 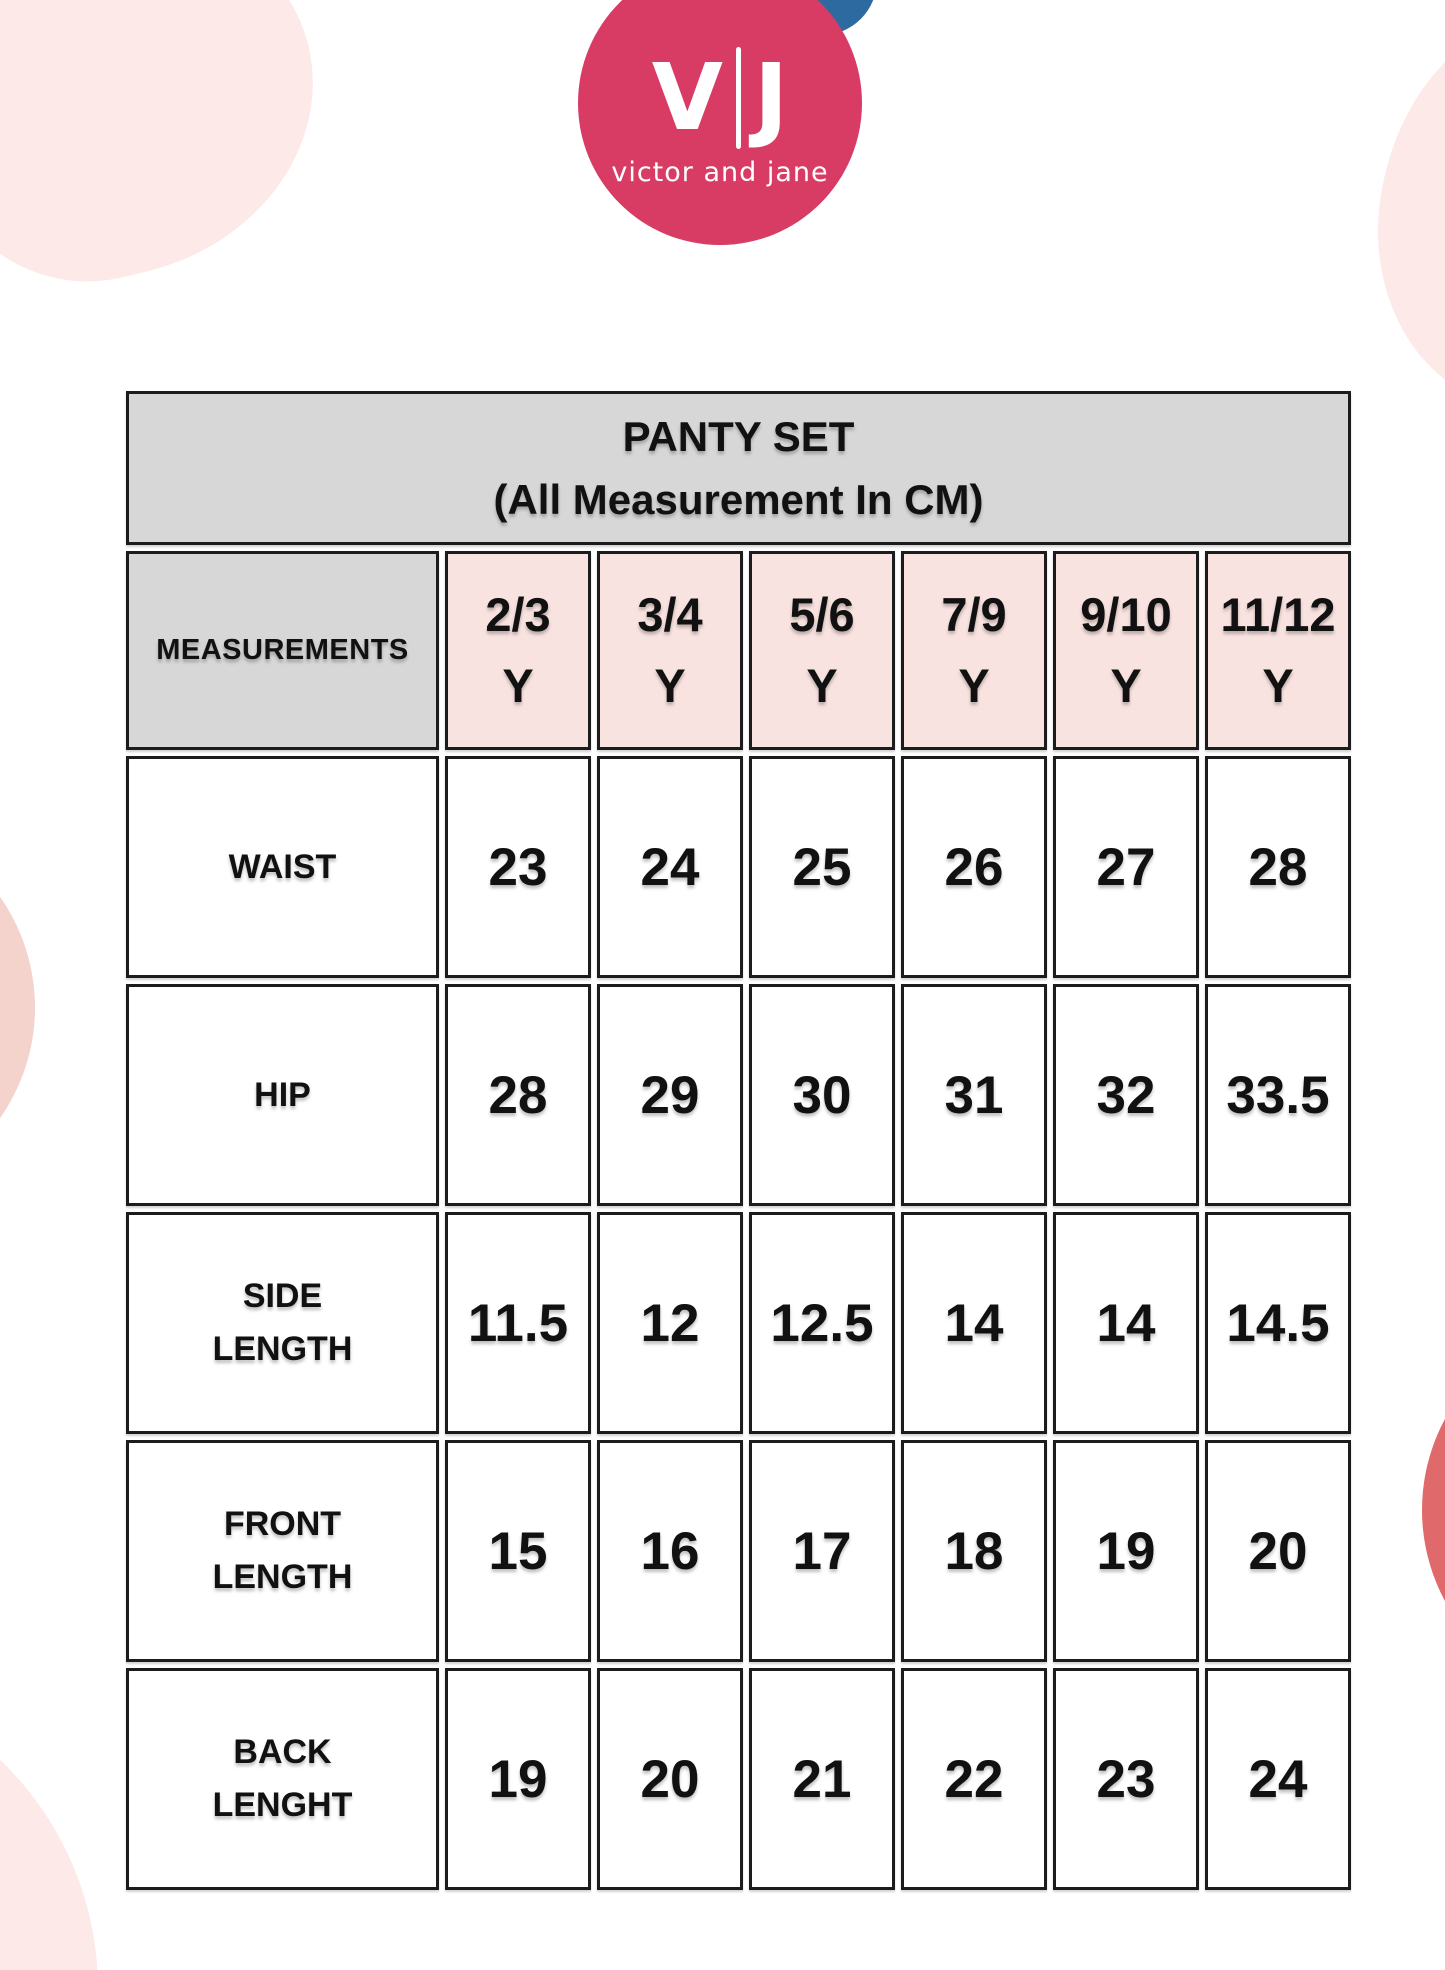 What do you see at coordinates (282, 1095) in the screenshot?
I see `row-label-hip: HIP` at bounding box center [282, 1095].